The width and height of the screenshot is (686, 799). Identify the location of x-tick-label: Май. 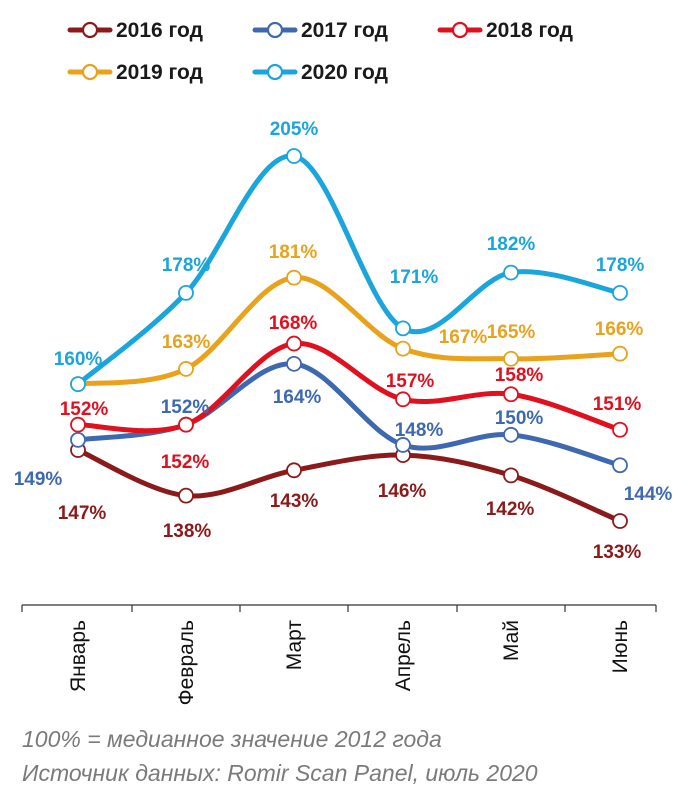
(511, 640).